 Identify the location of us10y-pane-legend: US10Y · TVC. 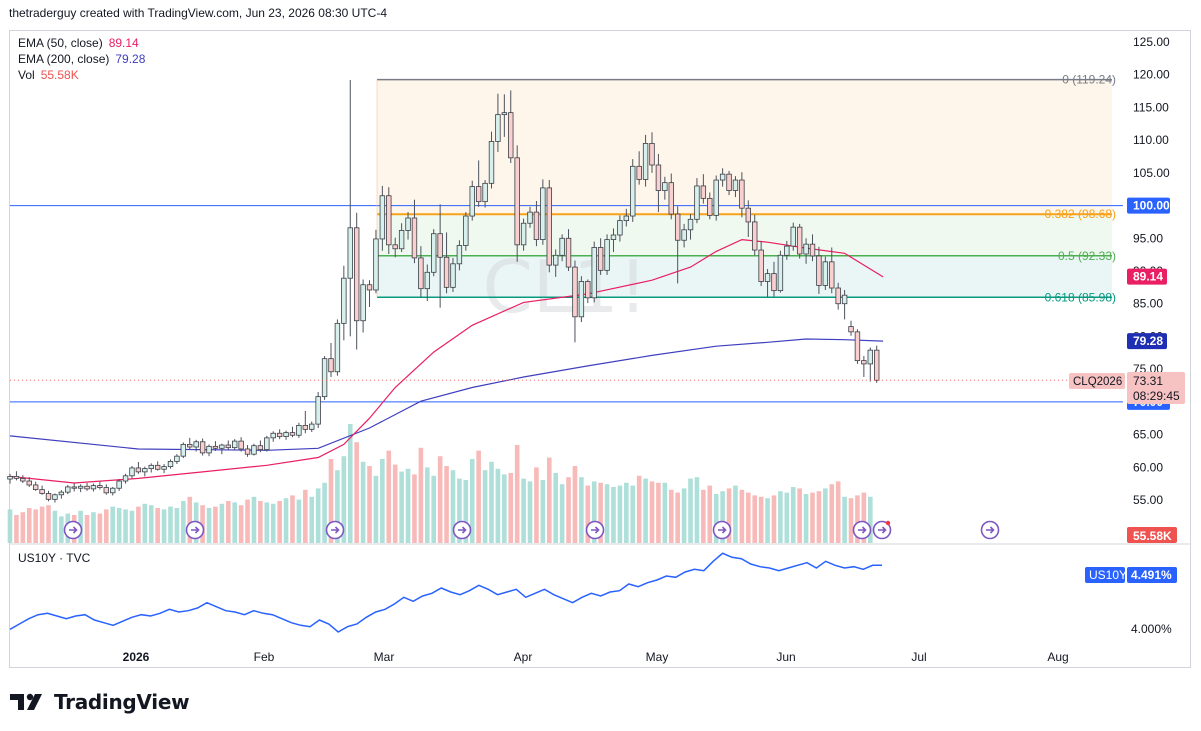
(54, 558).